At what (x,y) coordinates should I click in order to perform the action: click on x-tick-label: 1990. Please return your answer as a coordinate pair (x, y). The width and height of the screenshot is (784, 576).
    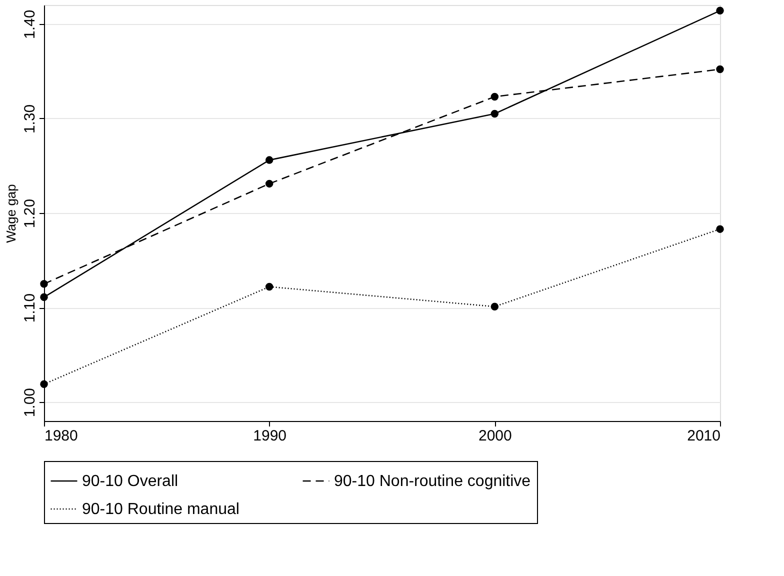
    Looking at the image, I should click on (270, 436).